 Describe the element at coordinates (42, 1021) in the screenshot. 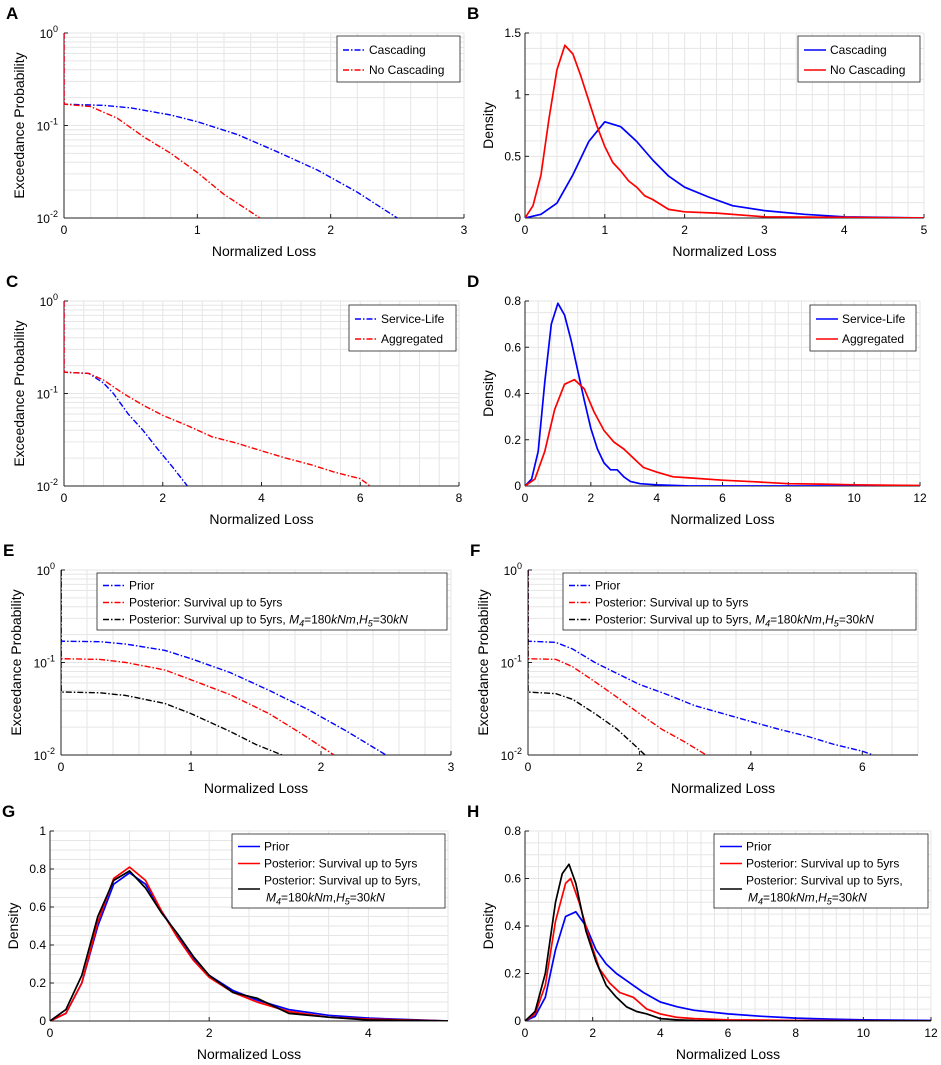

I see `y-tick-label: 0` at that location.